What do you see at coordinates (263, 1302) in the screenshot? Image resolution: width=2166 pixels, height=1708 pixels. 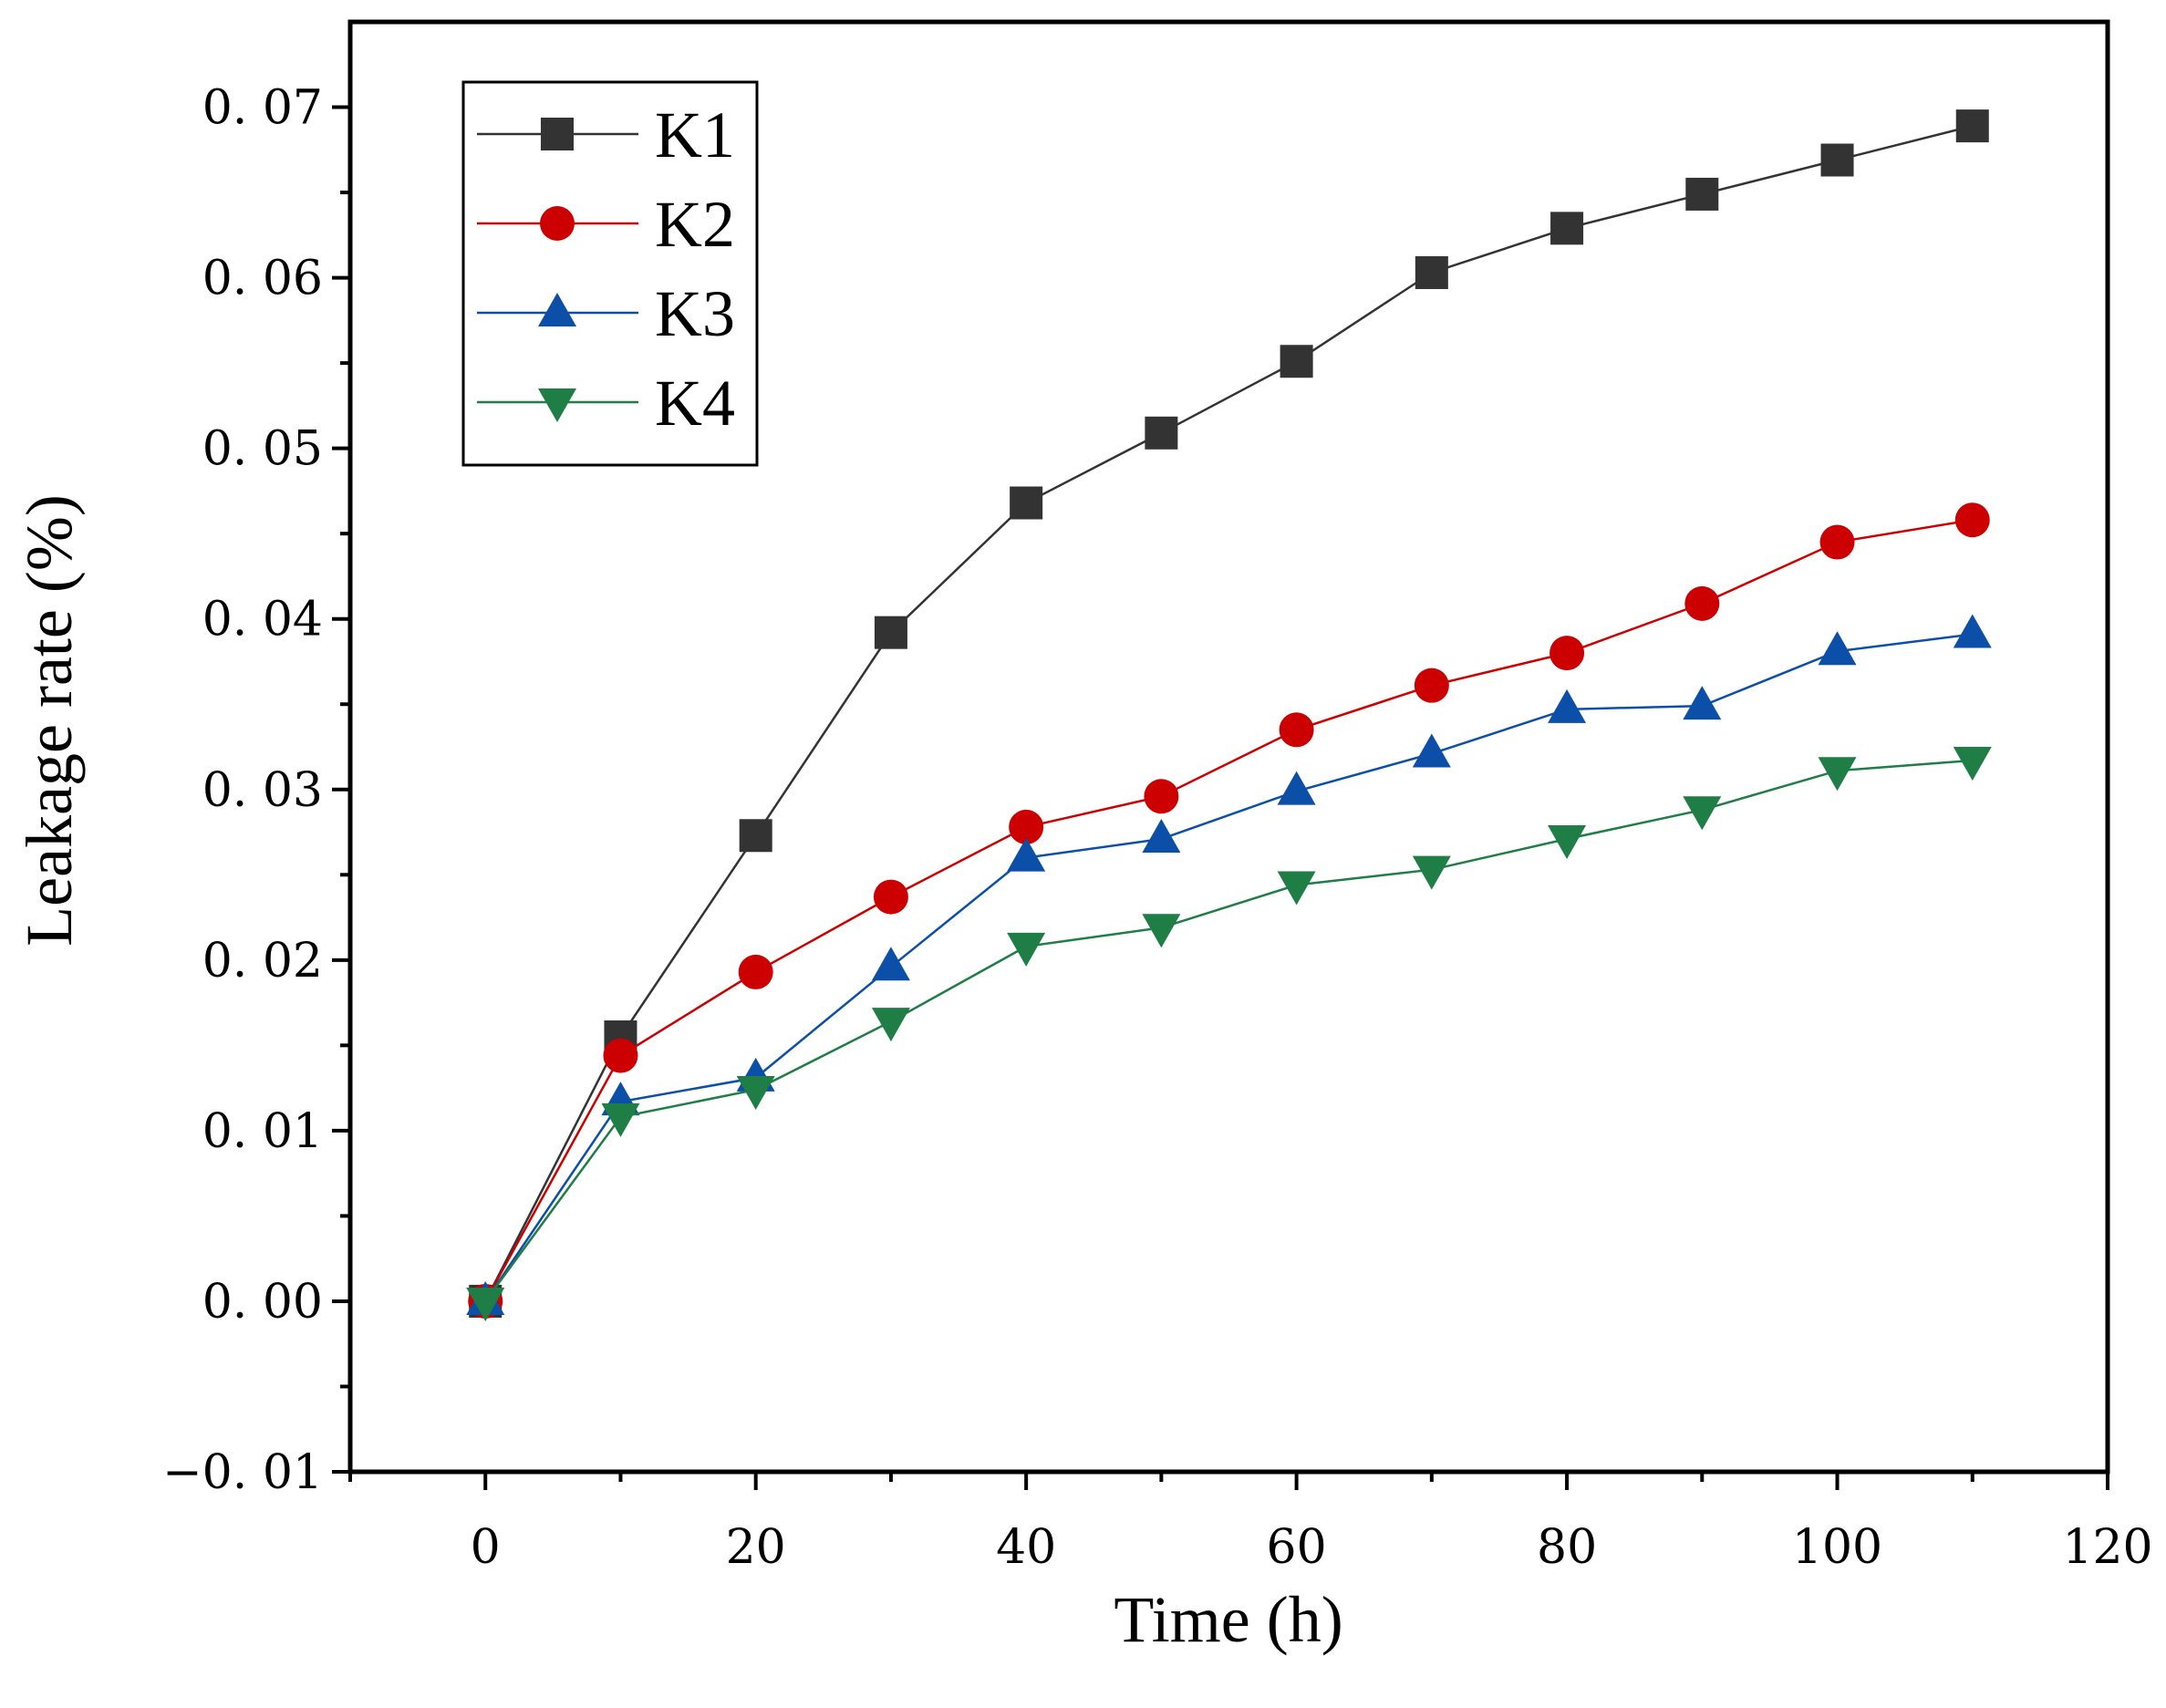 I see `y-tick-label: 0. 00` at bounding box center [263, 1302].